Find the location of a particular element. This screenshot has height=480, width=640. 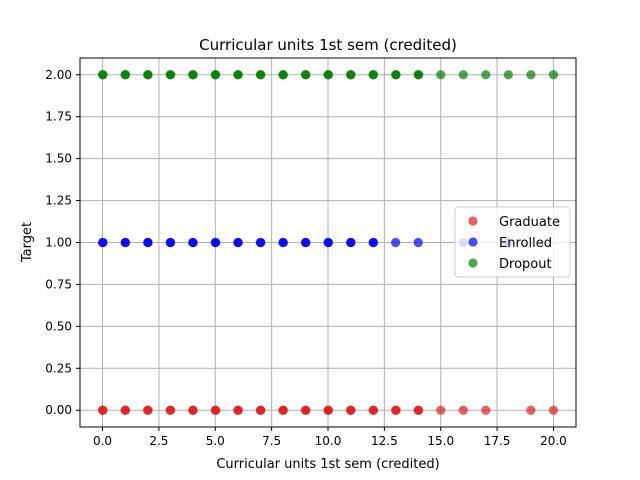

legend-box is located at coordinates (512, 242).